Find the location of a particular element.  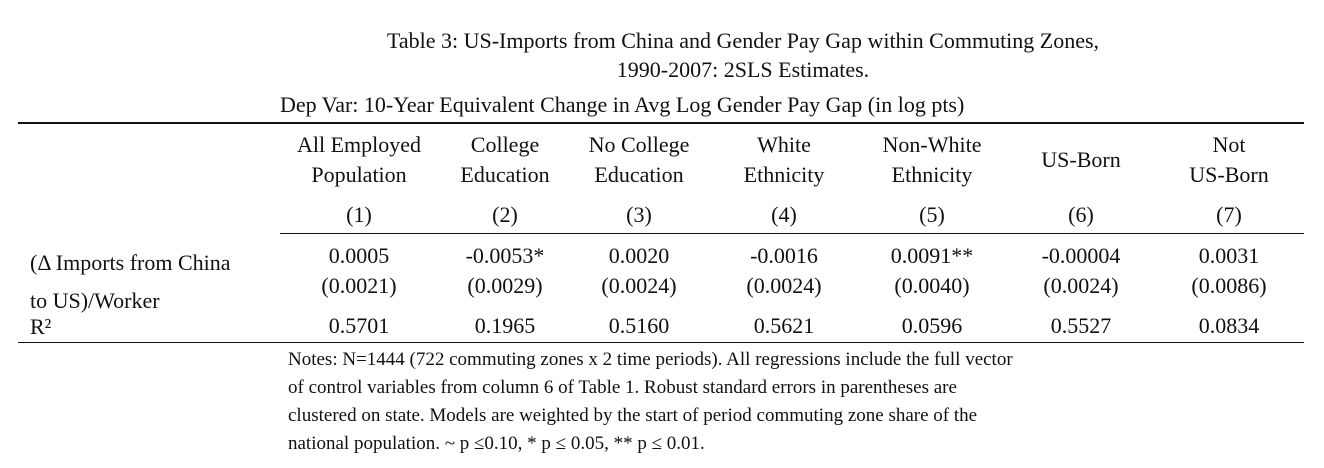

std-error-cell: (0.0021) is located at coordinates (359, 285).